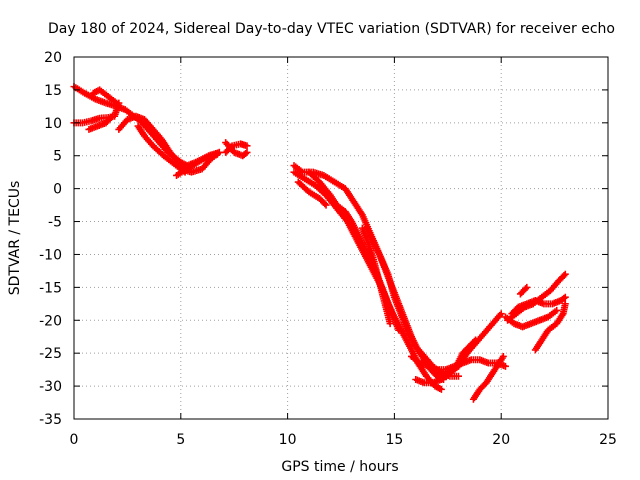  Describe the element at coordinates (312, 193) in the screenshot. I see `series-trace-l` at that location.